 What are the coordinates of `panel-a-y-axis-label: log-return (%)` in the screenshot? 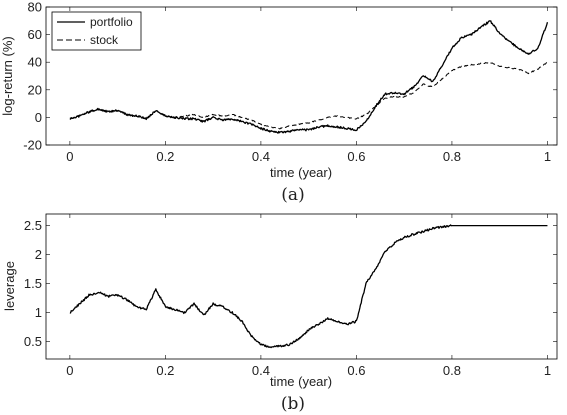 It's located at (7, 75).